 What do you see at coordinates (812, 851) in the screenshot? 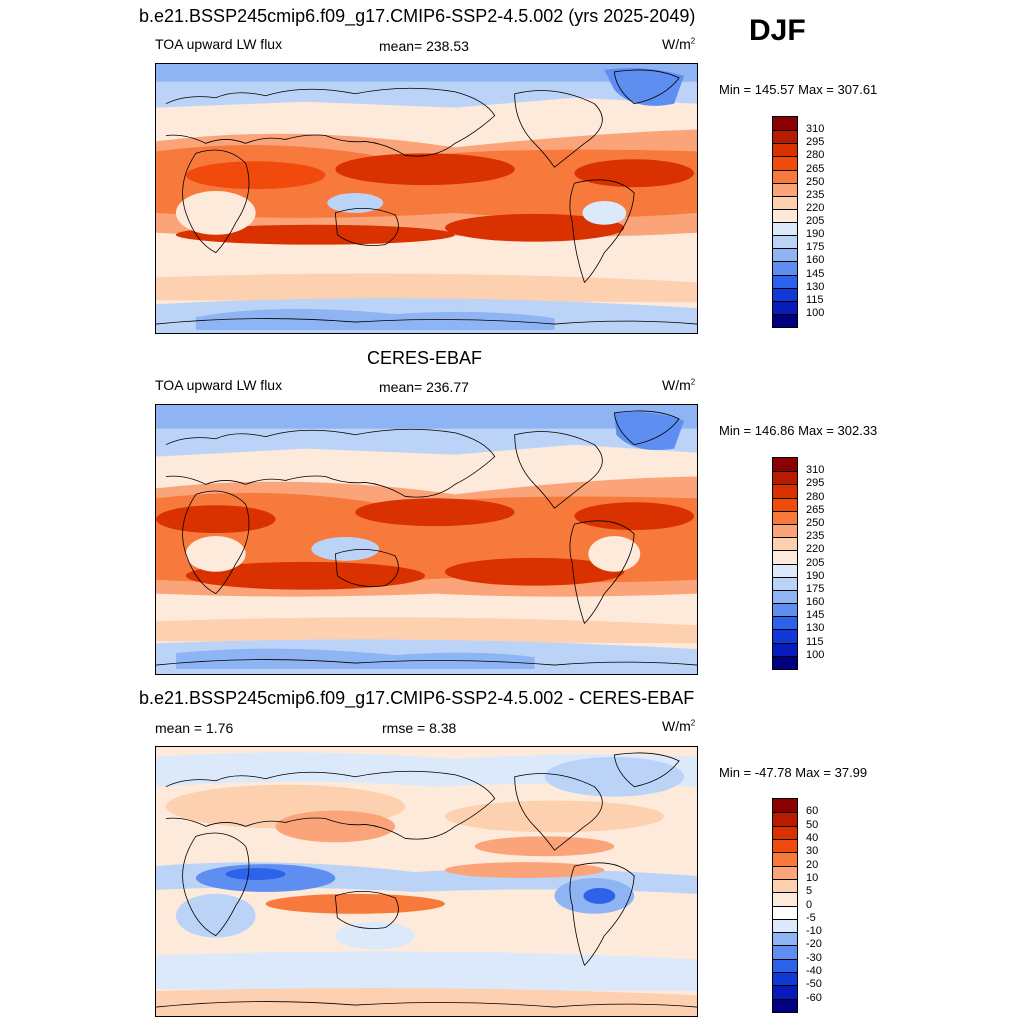
I see `colorbar-tick-label: 30` at bounding box center [812, 851].